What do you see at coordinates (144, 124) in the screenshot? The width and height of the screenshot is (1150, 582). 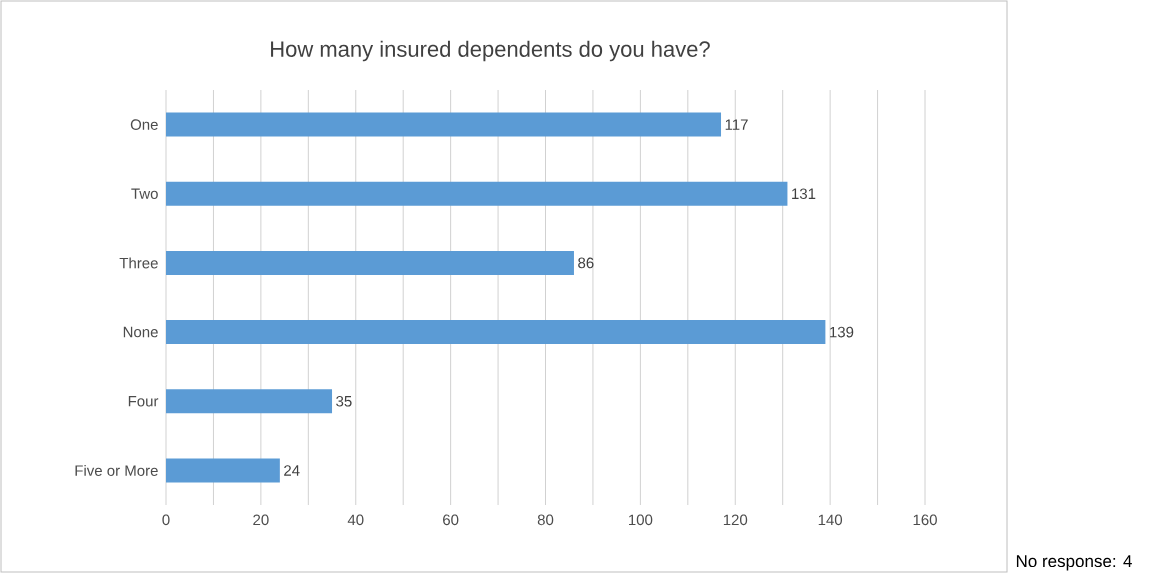 I see `y-tick-label: One` at bounding box center [144, 124].